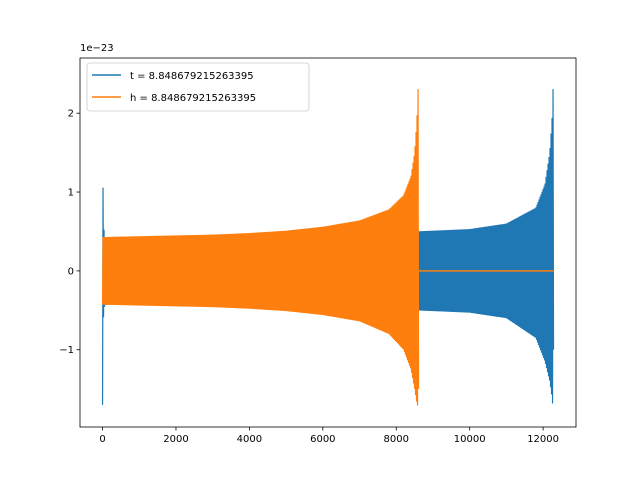 The width and height of the screenshot is (640, 480). Describe the element at coordinates (71, 193) in the screenshot. I see `y-tick-label: 1` at that location.